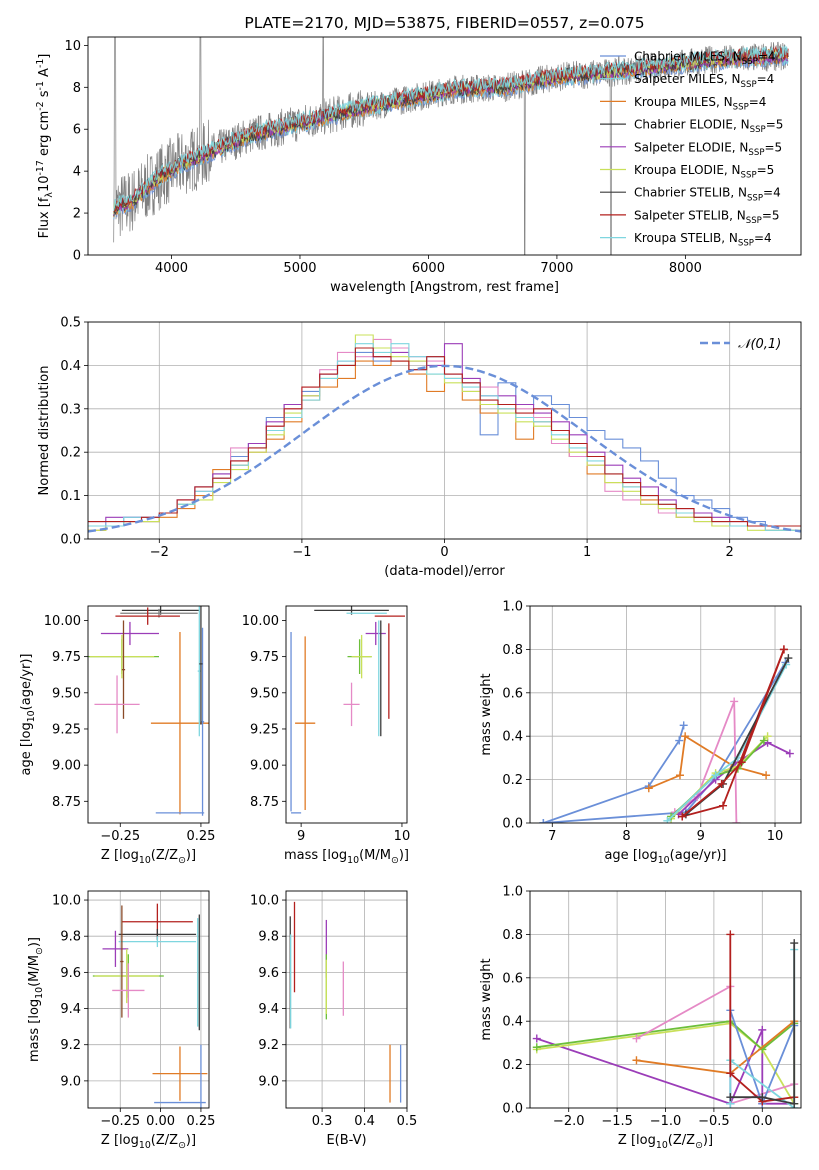 The image size is (819, 1170). What do you see at coordinates (666, 1121) in the screenshot?
I see `x-tick-label: −1.0` at bounding box center [666, 1121].